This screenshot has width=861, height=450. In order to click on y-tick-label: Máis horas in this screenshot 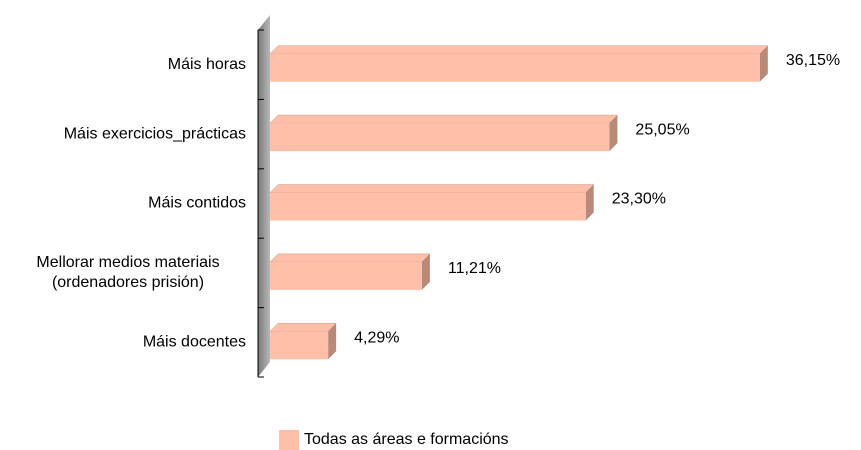, I will do `click(207, 64)`.